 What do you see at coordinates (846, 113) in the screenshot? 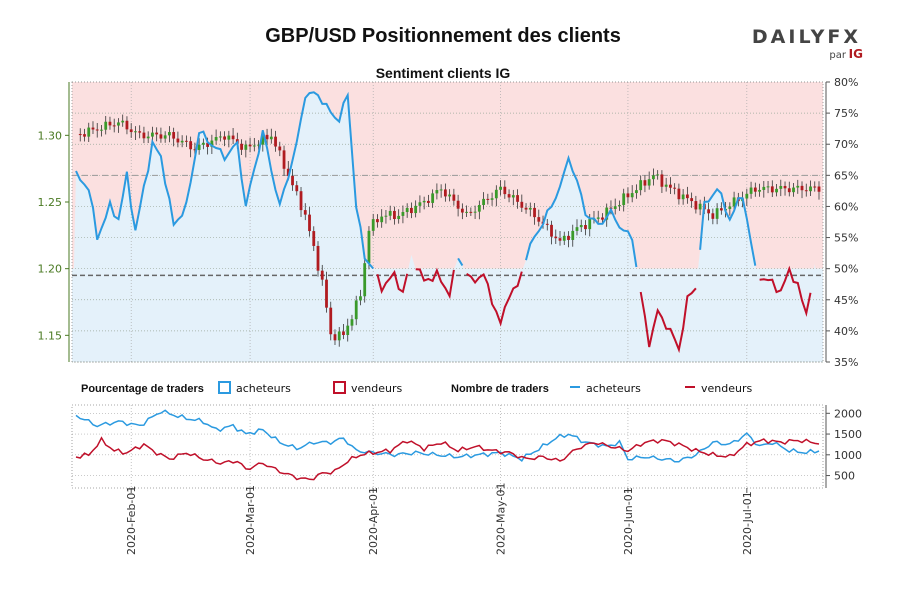
I see `sentiment-tick-label: 75%` at bounding box center [846, 113].